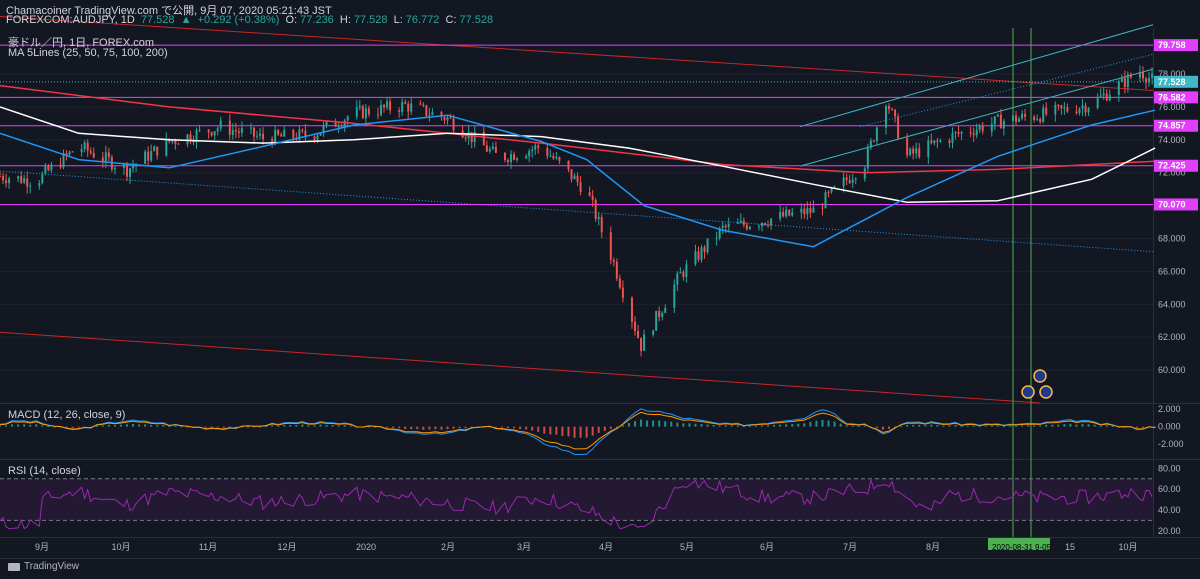 Image resolution: width=1200 pixels, height=579 pixels. I want to click on rsi-band-fill, so click(576, 499).